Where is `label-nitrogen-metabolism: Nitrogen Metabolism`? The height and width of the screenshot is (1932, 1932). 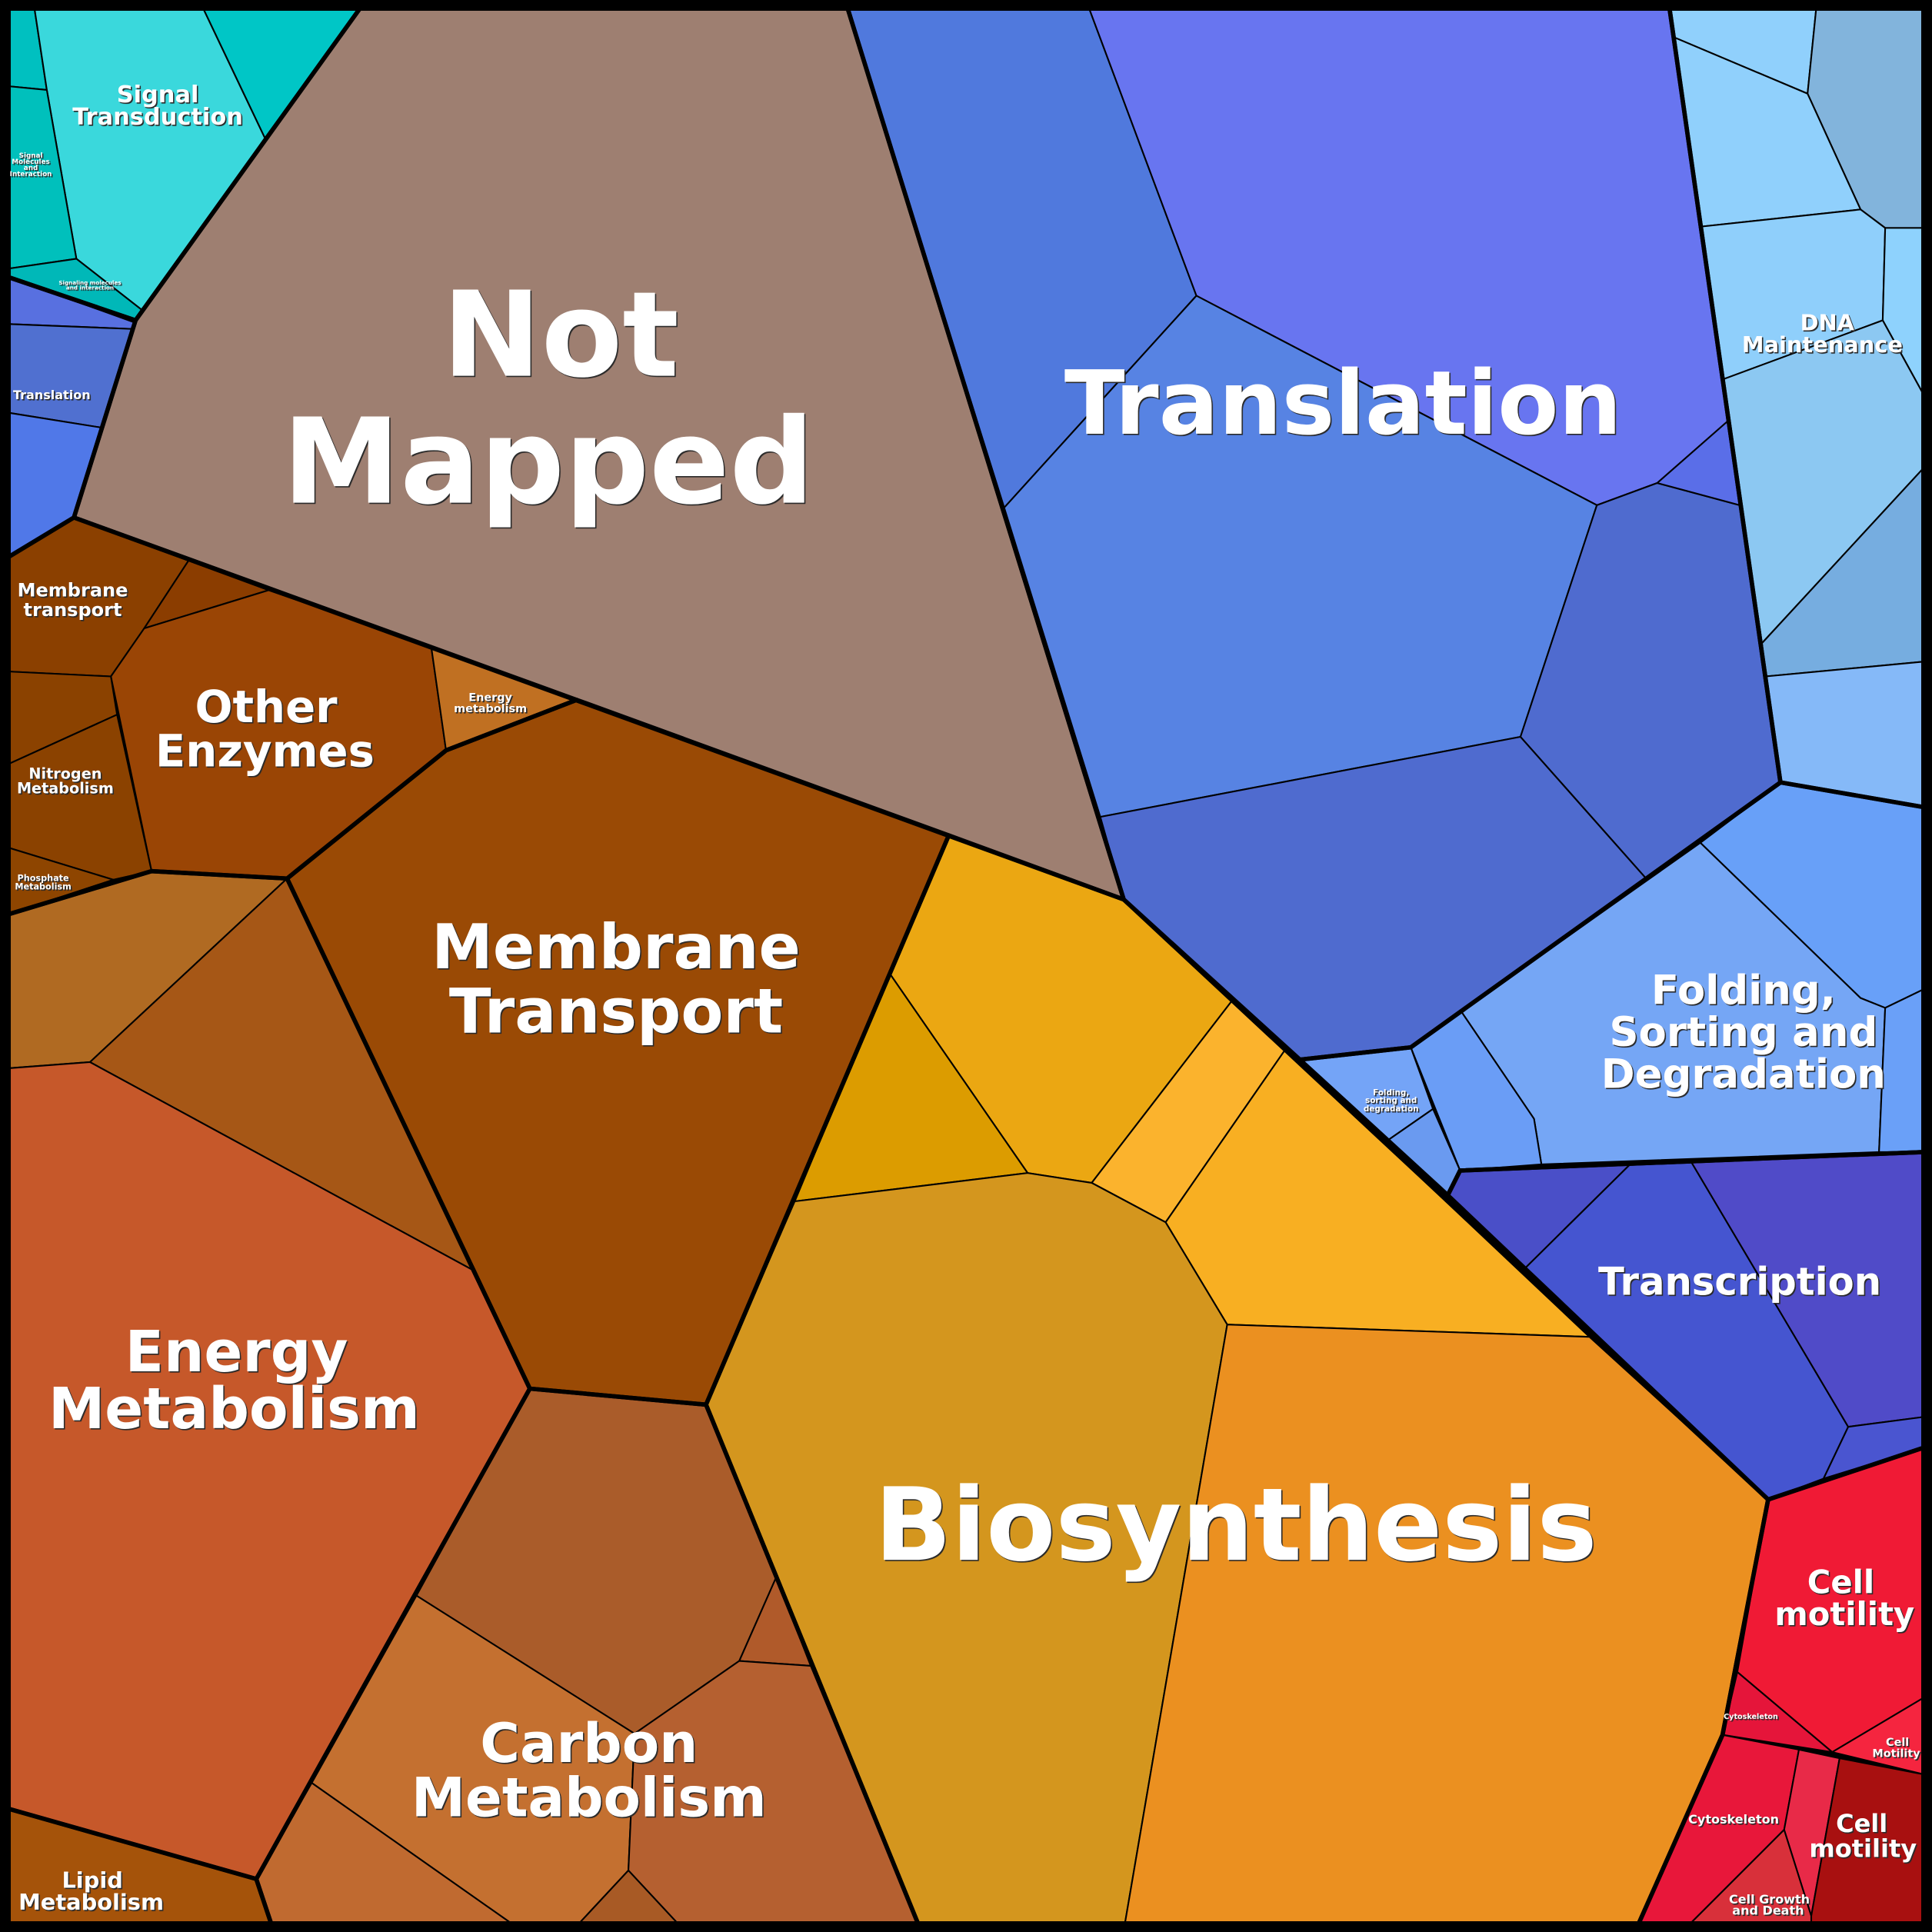
label-nitrogen-metabolism: Nitrogen Metabolism is located at coordinates (65, 780).